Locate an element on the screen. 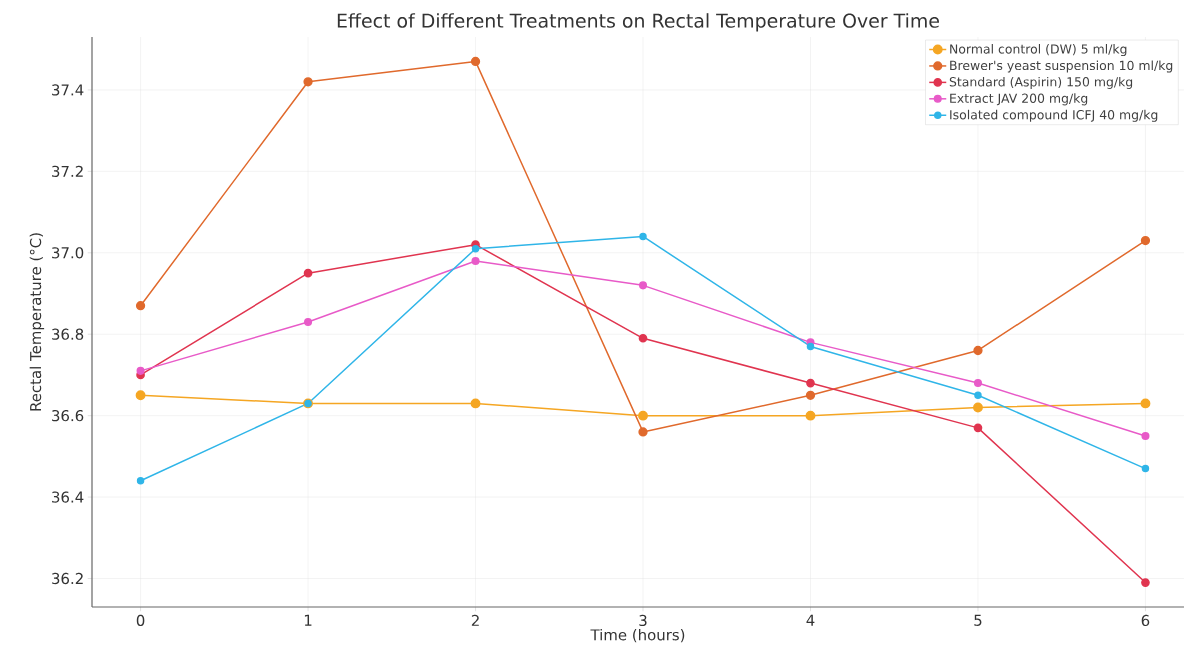 The width and height of the screenshot is (1184, 659). y-tick-label: 36.4 is located at coordinates (68, 497).